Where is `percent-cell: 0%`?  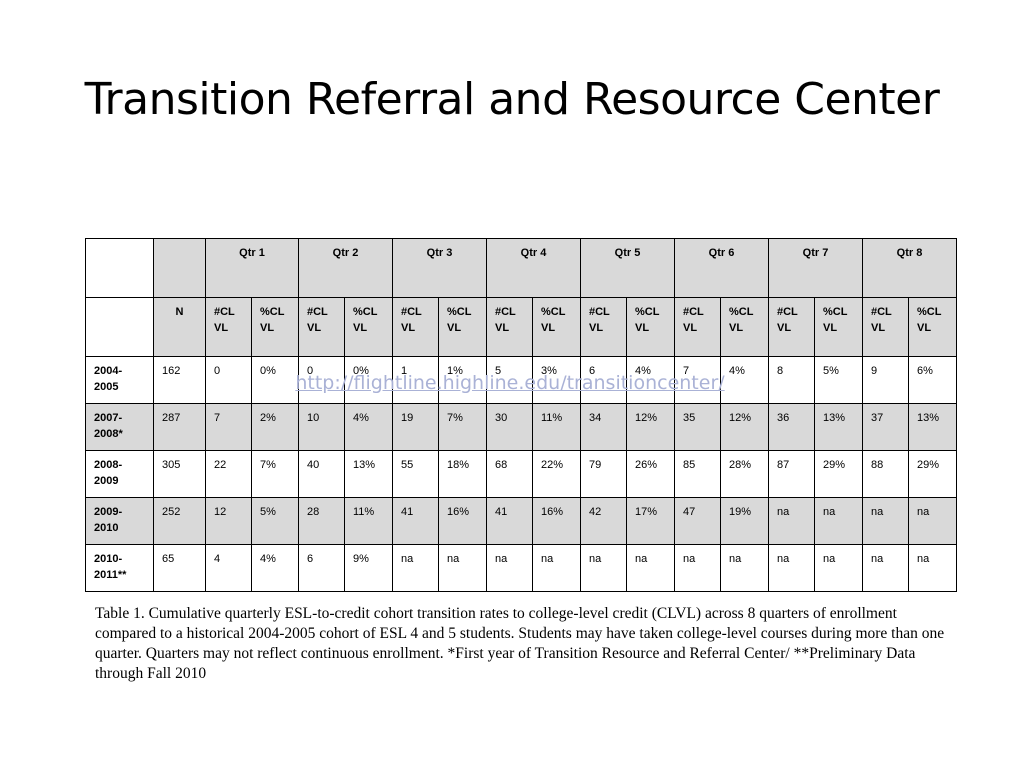
percent-cell: 0% is located at coordinates (275, 380).